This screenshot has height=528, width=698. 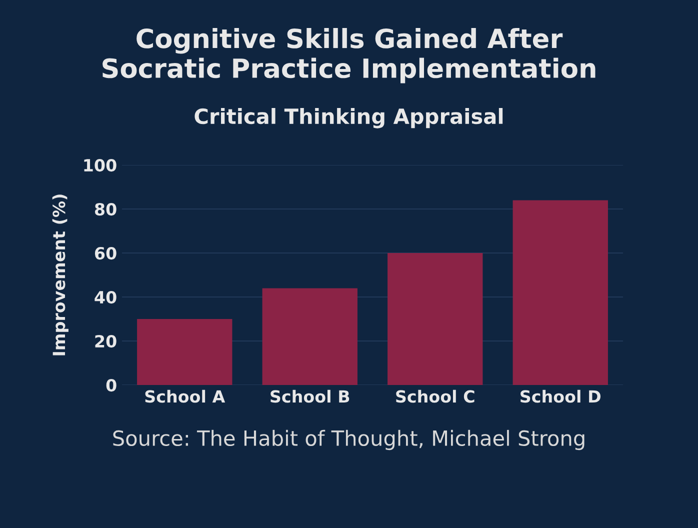 I want to click on y-tick-label: 40, so click(x=105, y=297).